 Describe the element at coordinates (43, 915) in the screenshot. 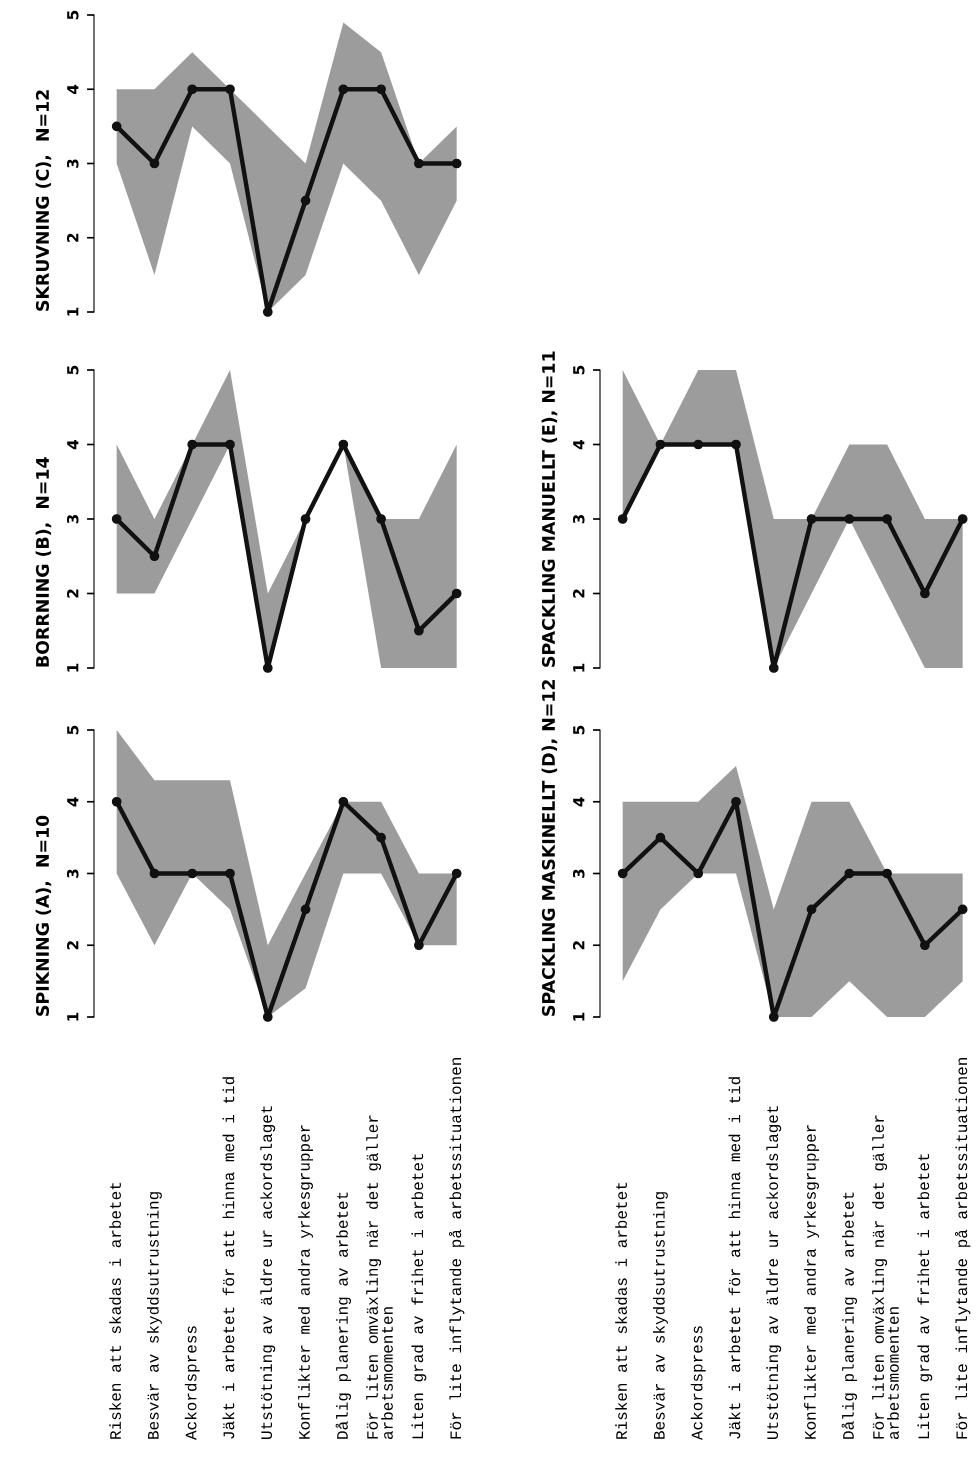

I see `text: SPIKNING (A), N=10` at that location.